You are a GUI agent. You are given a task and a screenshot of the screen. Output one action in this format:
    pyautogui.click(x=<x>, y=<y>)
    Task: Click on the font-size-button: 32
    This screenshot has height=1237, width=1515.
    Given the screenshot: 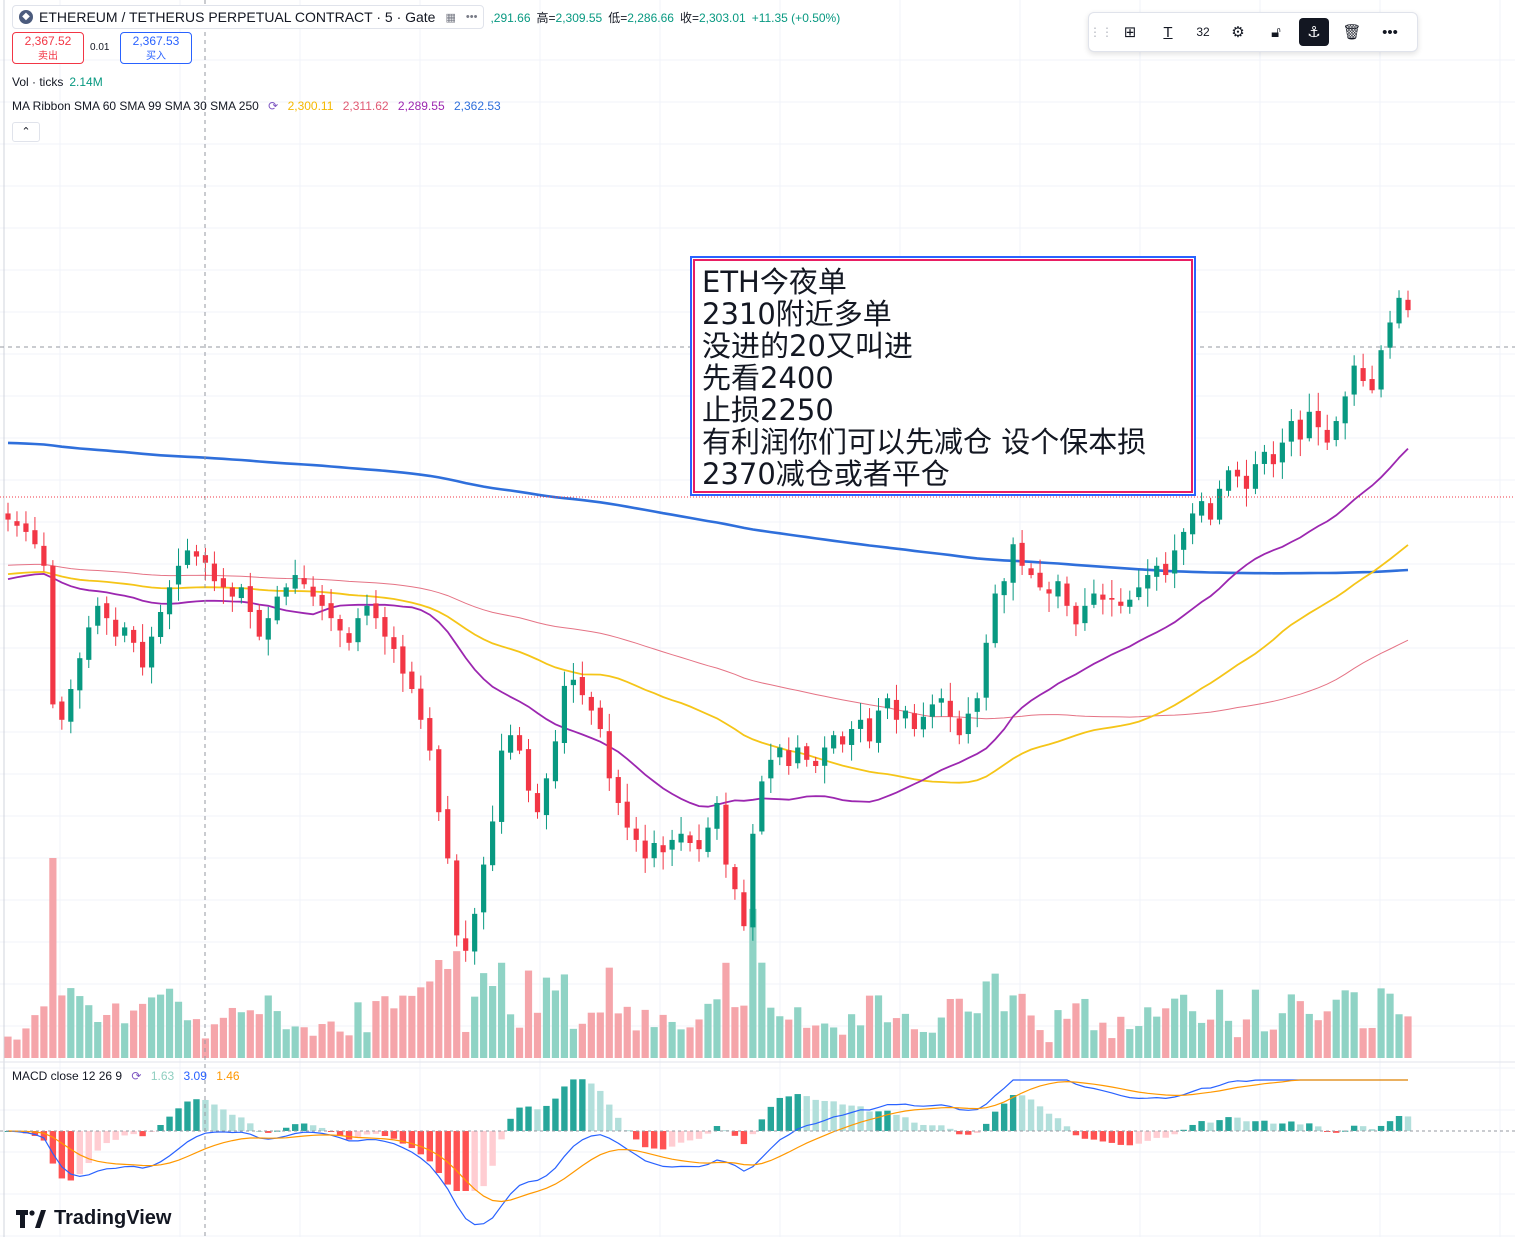 What is the action you would take?
    pyautogui.click(x=1203, y=32)
    